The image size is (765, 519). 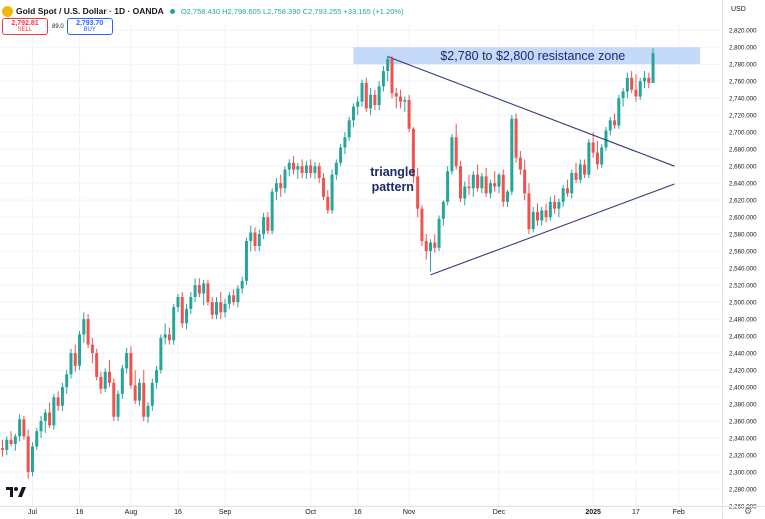 What do you see at coordinates (90, 11) in the screenshot?
I see `symbol-title: Gold Spot / U.S. Dollar · 1D · OANDA` at bounding box center [90, 11].